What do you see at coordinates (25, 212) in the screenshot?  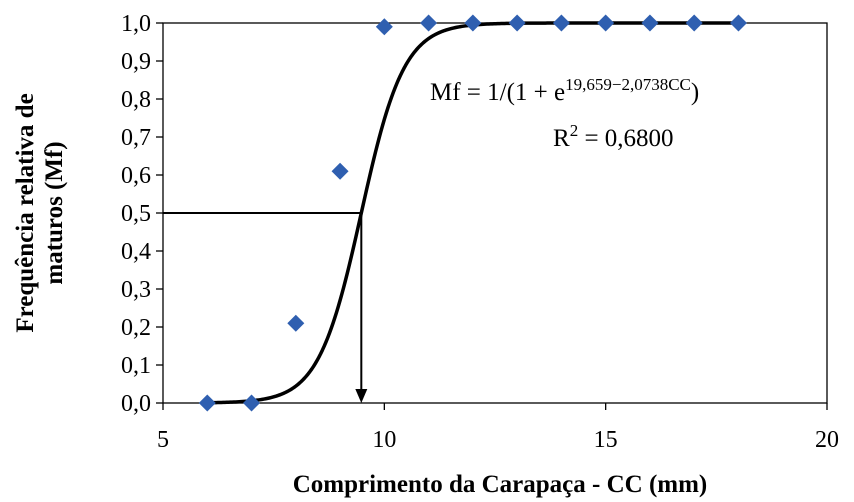 I see `y-axis-title-line1: Frequência relativa de` at bounding box center [25, 212].